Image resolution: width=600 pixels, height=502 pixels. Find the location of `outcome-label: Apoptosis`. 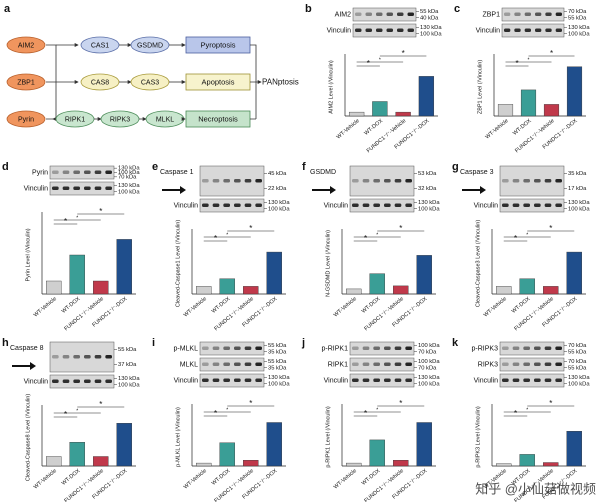

outcome-label: Apoptosis is located at coordinates (218, 81).